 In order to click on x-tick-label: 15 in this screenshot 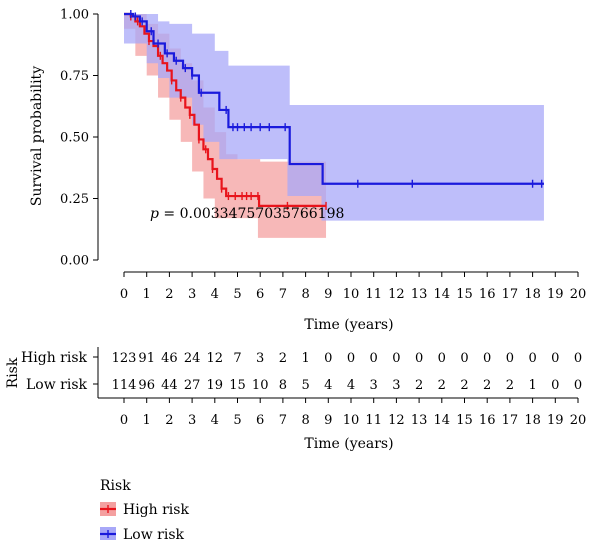, I will do `click(464, 294)`.